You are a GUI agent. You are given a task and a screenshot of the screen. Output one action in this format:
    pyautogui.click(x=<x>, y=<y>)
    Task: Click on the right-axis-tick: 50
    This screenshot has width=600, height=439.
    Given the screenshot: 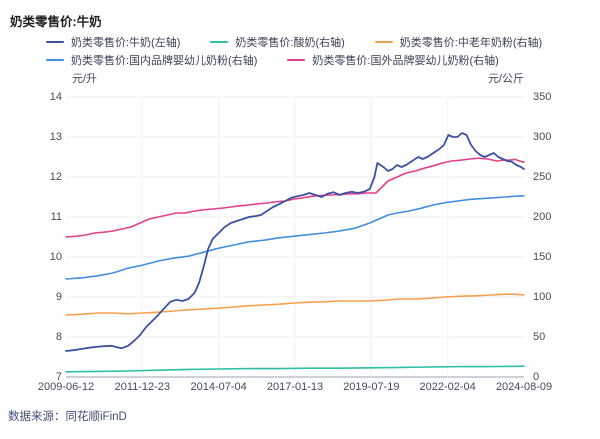 What is the action you would take?
    pyautogui.click(x=539, y=337)
    